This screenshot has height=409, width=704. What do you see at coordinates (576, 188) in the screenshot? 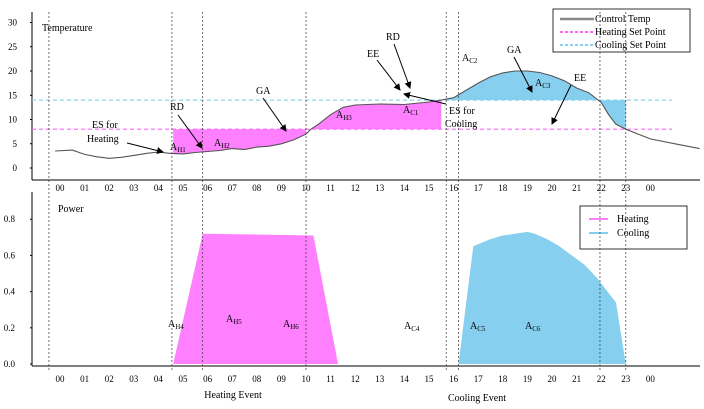
I see `top-x-tick-label: 21` at bounding box center [576, 188].